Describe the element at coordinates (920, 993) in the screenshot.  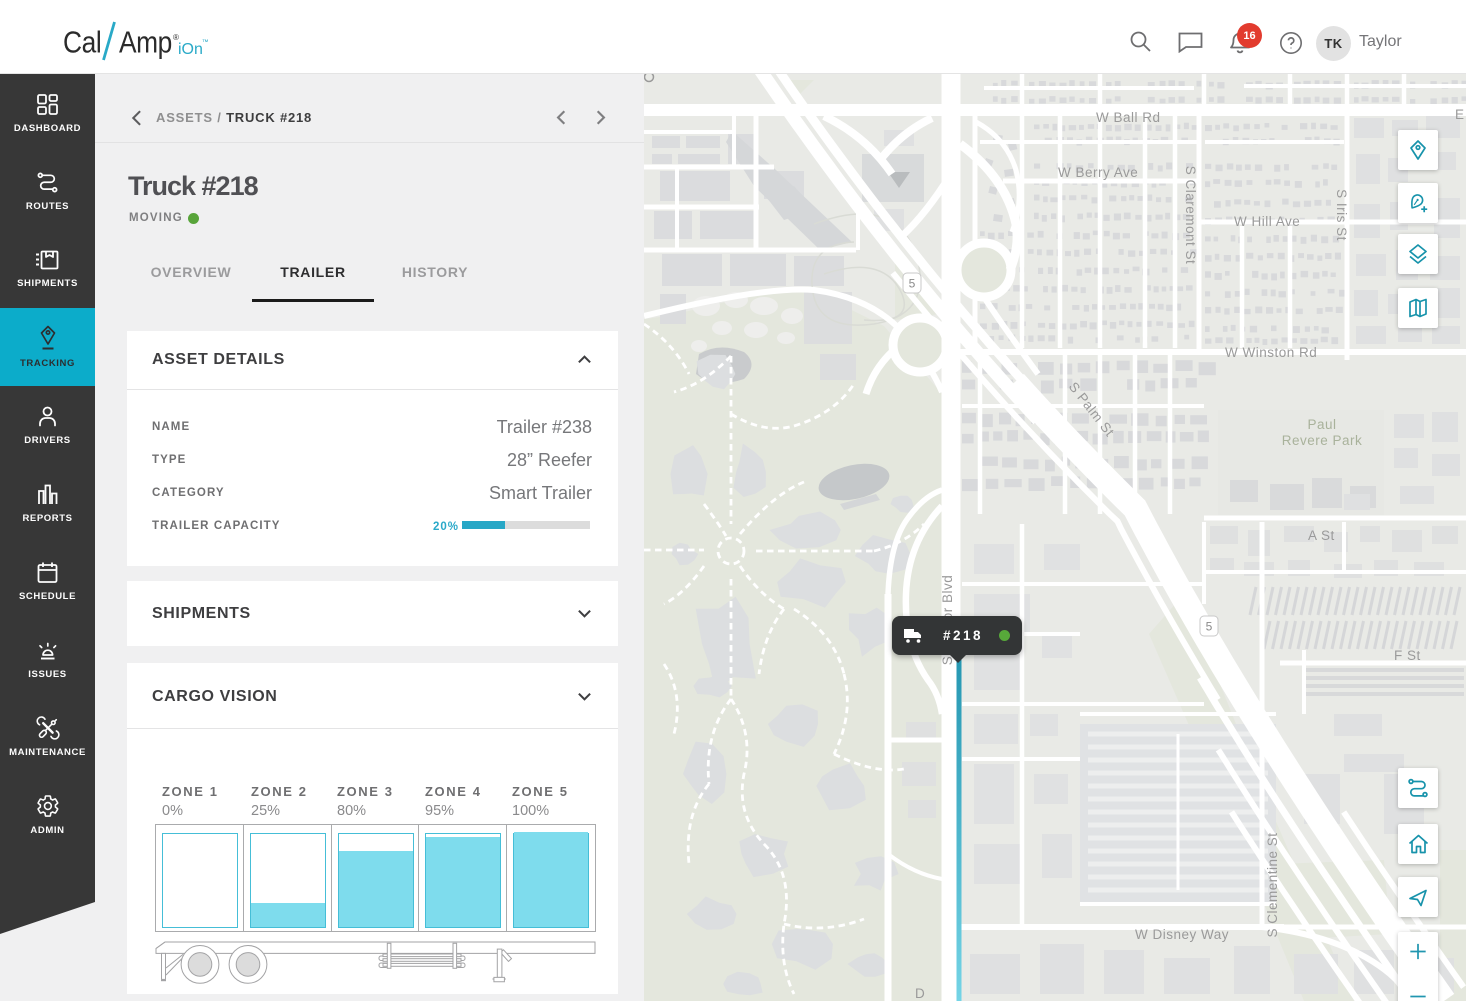
I see `svg-text: D` at that location.